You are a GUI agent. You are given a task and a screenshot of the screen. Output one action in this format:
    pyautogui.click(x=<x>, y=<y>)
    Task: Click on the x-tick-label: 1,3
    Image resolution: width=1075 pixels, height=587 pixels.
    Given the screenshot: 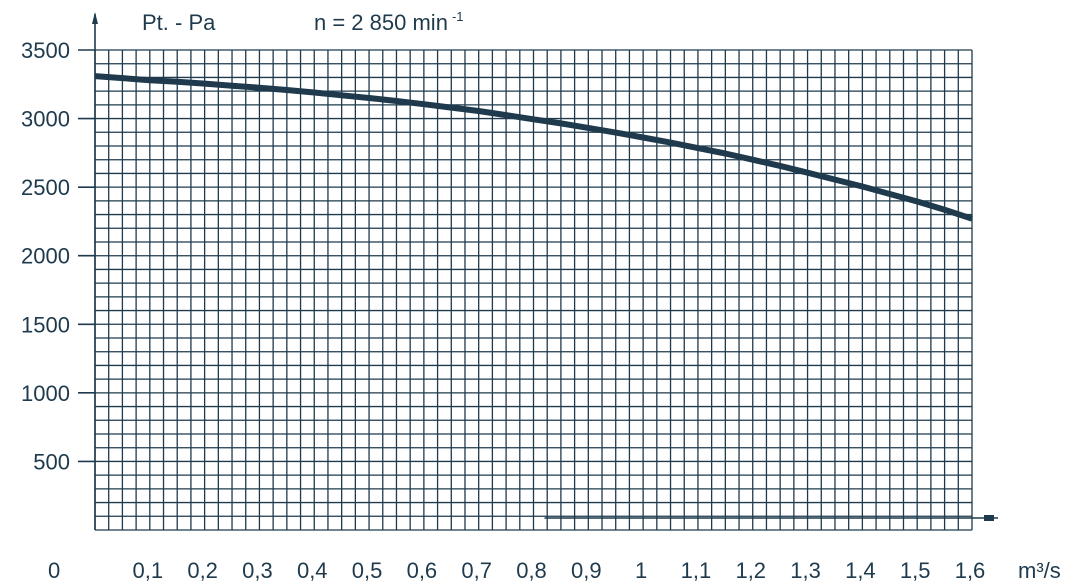 What is the action you would take?
    pyautogui.click(x=805, y=570)
    